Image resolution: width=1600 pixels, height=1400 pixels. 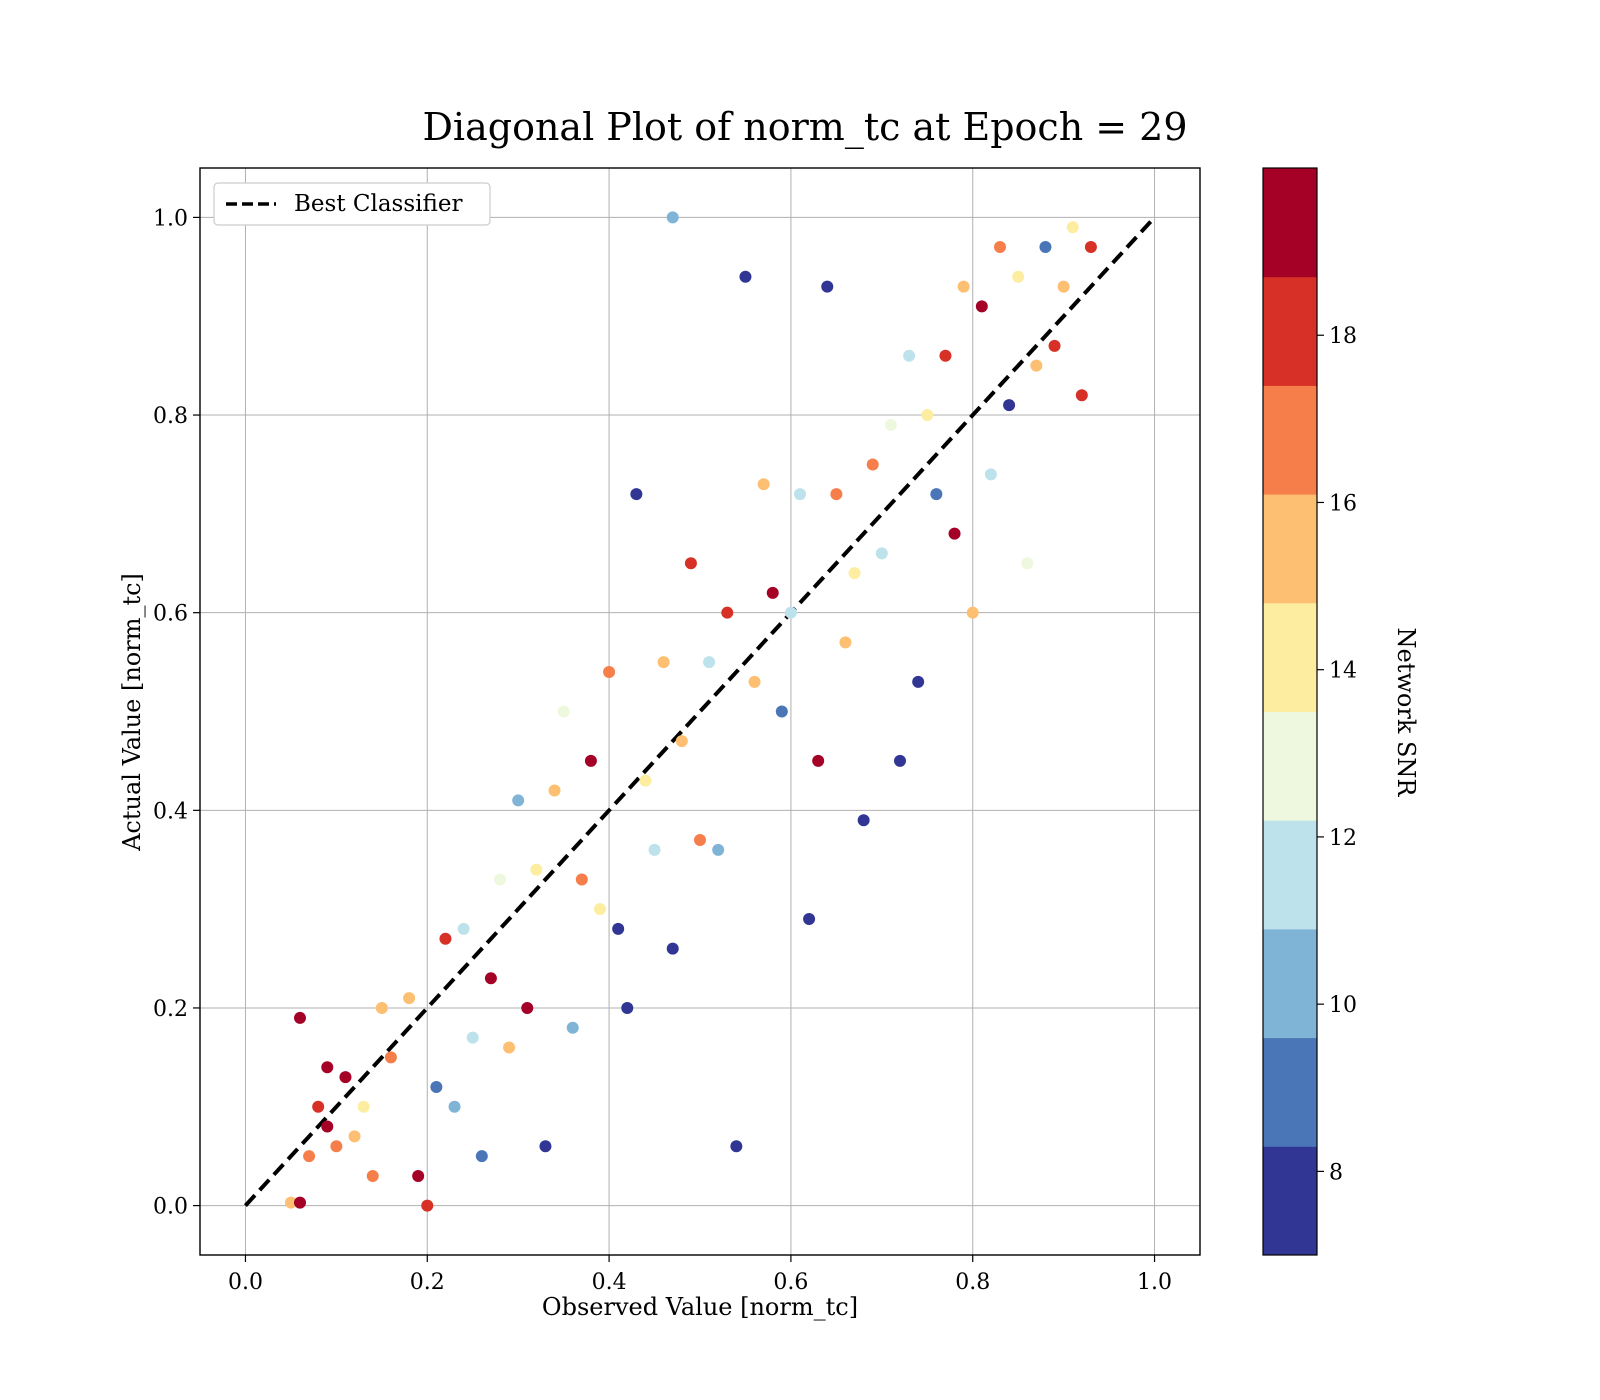 What do you see at coordinates (170, 1009) in the screenshot?
I see `y-tick-label: 0.2` at bounding box center [170, 1009].